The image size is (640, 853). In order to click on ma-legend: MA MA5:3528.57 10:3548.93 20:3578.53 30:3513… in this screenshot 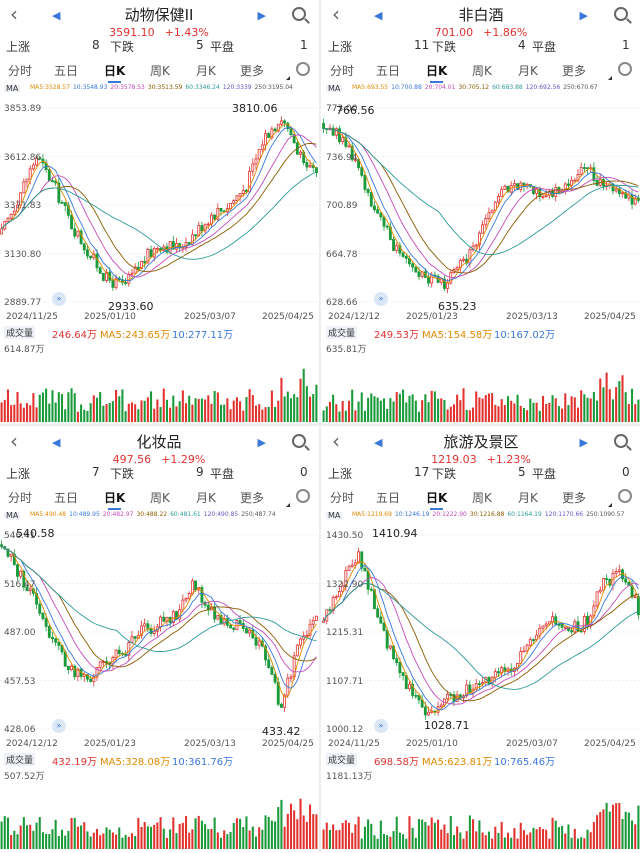, I will do `click(159, 93)`.